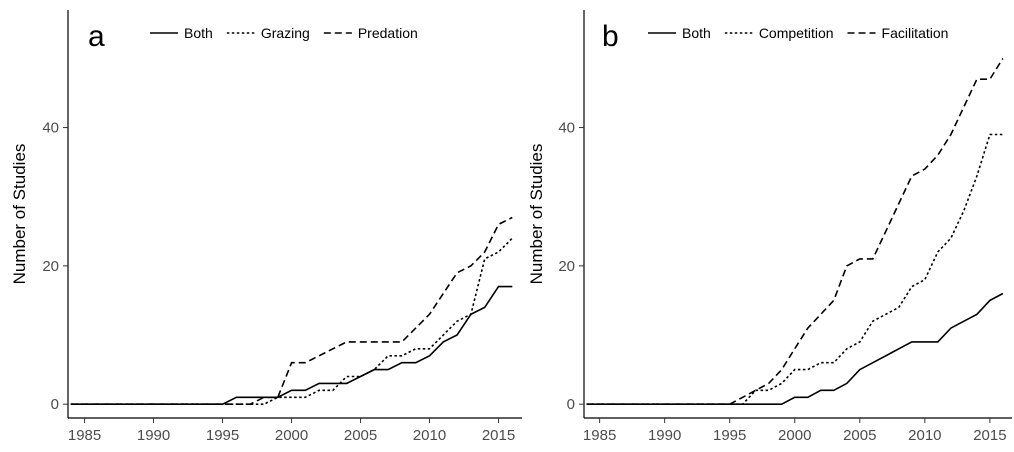 This screenshot has width=1014, height=452. What do you see at coordinates (388, 33) in the screenshot?
I see `legend-label: Predation` at bounding box center [388, 33].